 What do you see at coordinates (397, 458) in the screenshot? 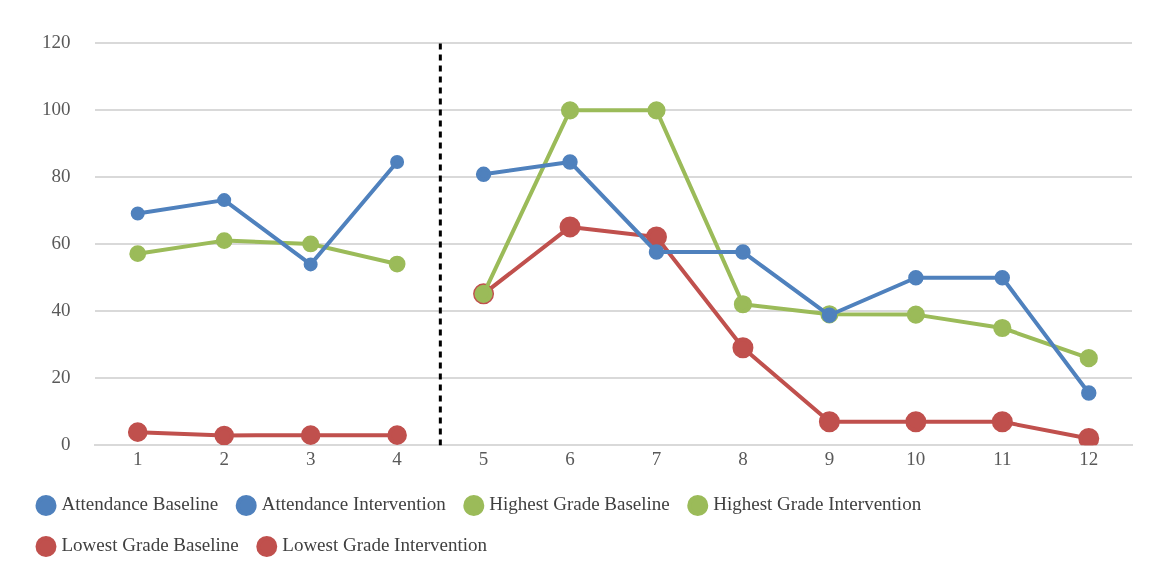
I see `x-tick-label: 4` at bounding box center [397, 458].